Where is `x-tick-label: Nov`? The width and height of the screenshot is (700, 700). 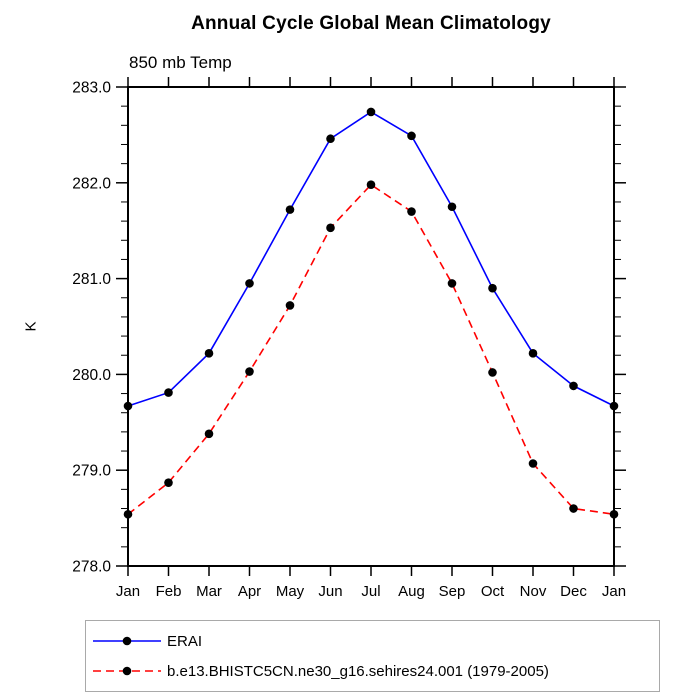
x-tick-label: Nov is located at coordinates (533, 591).